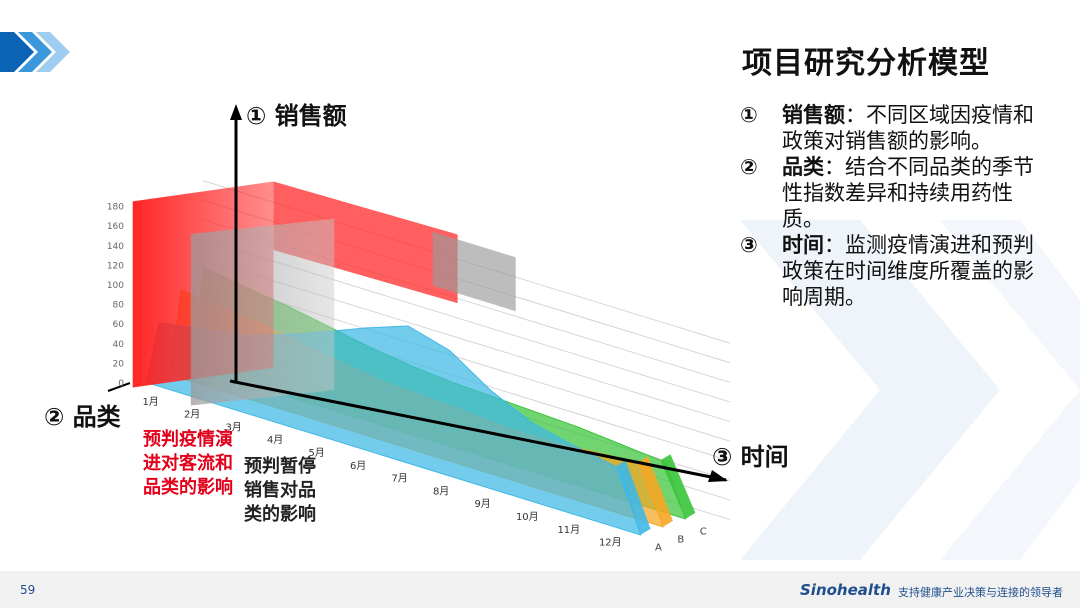 The height and width of the screenshot is (608, 1080). What do you see at coordinates (262, 312) in the screenshot?
I see `forecast-suspension-plane` at bounding box center [262, 312].